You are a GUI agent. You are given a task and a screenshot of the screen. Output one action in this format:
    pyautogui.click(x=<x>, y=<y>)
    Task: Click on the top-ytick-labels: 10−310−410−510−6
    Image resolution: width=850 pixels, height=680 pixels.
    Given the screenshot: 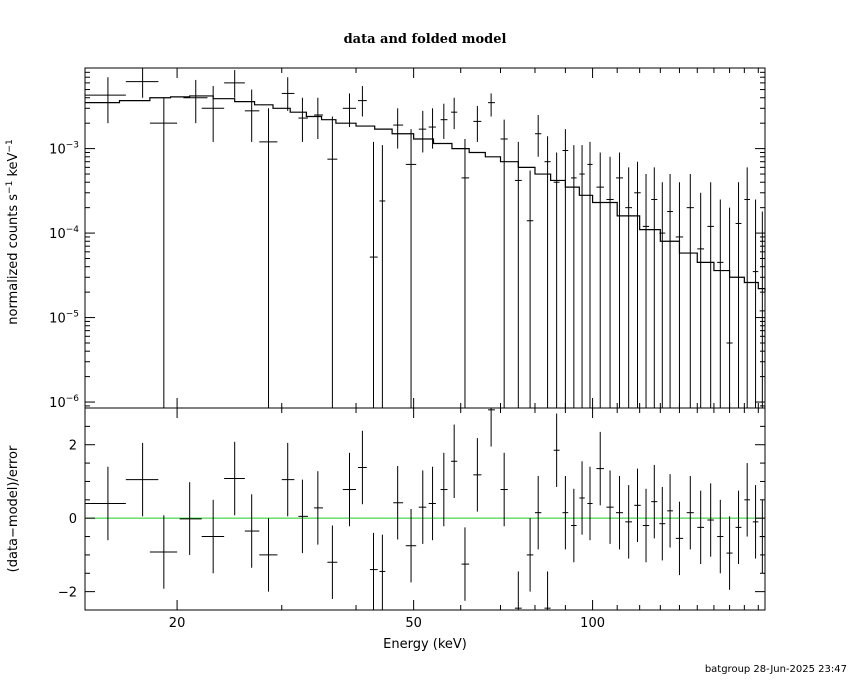 What is the action you would take?
    pyautogui.click(x=64, y=276)
    